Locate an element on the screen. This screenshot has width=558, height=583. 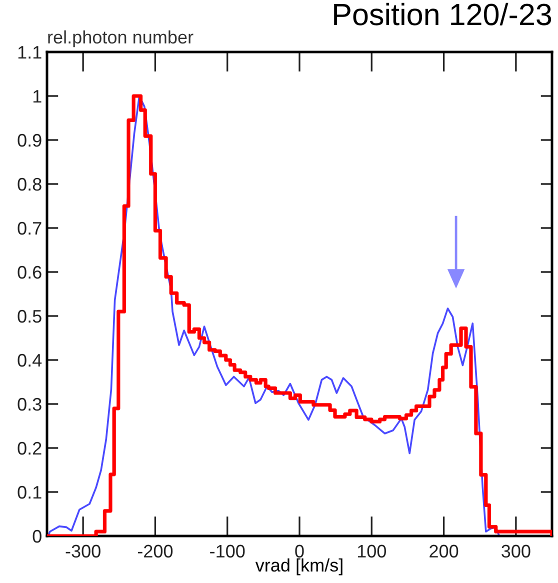
y-tick-label: 0.1 is located at coordinates (30, 492).